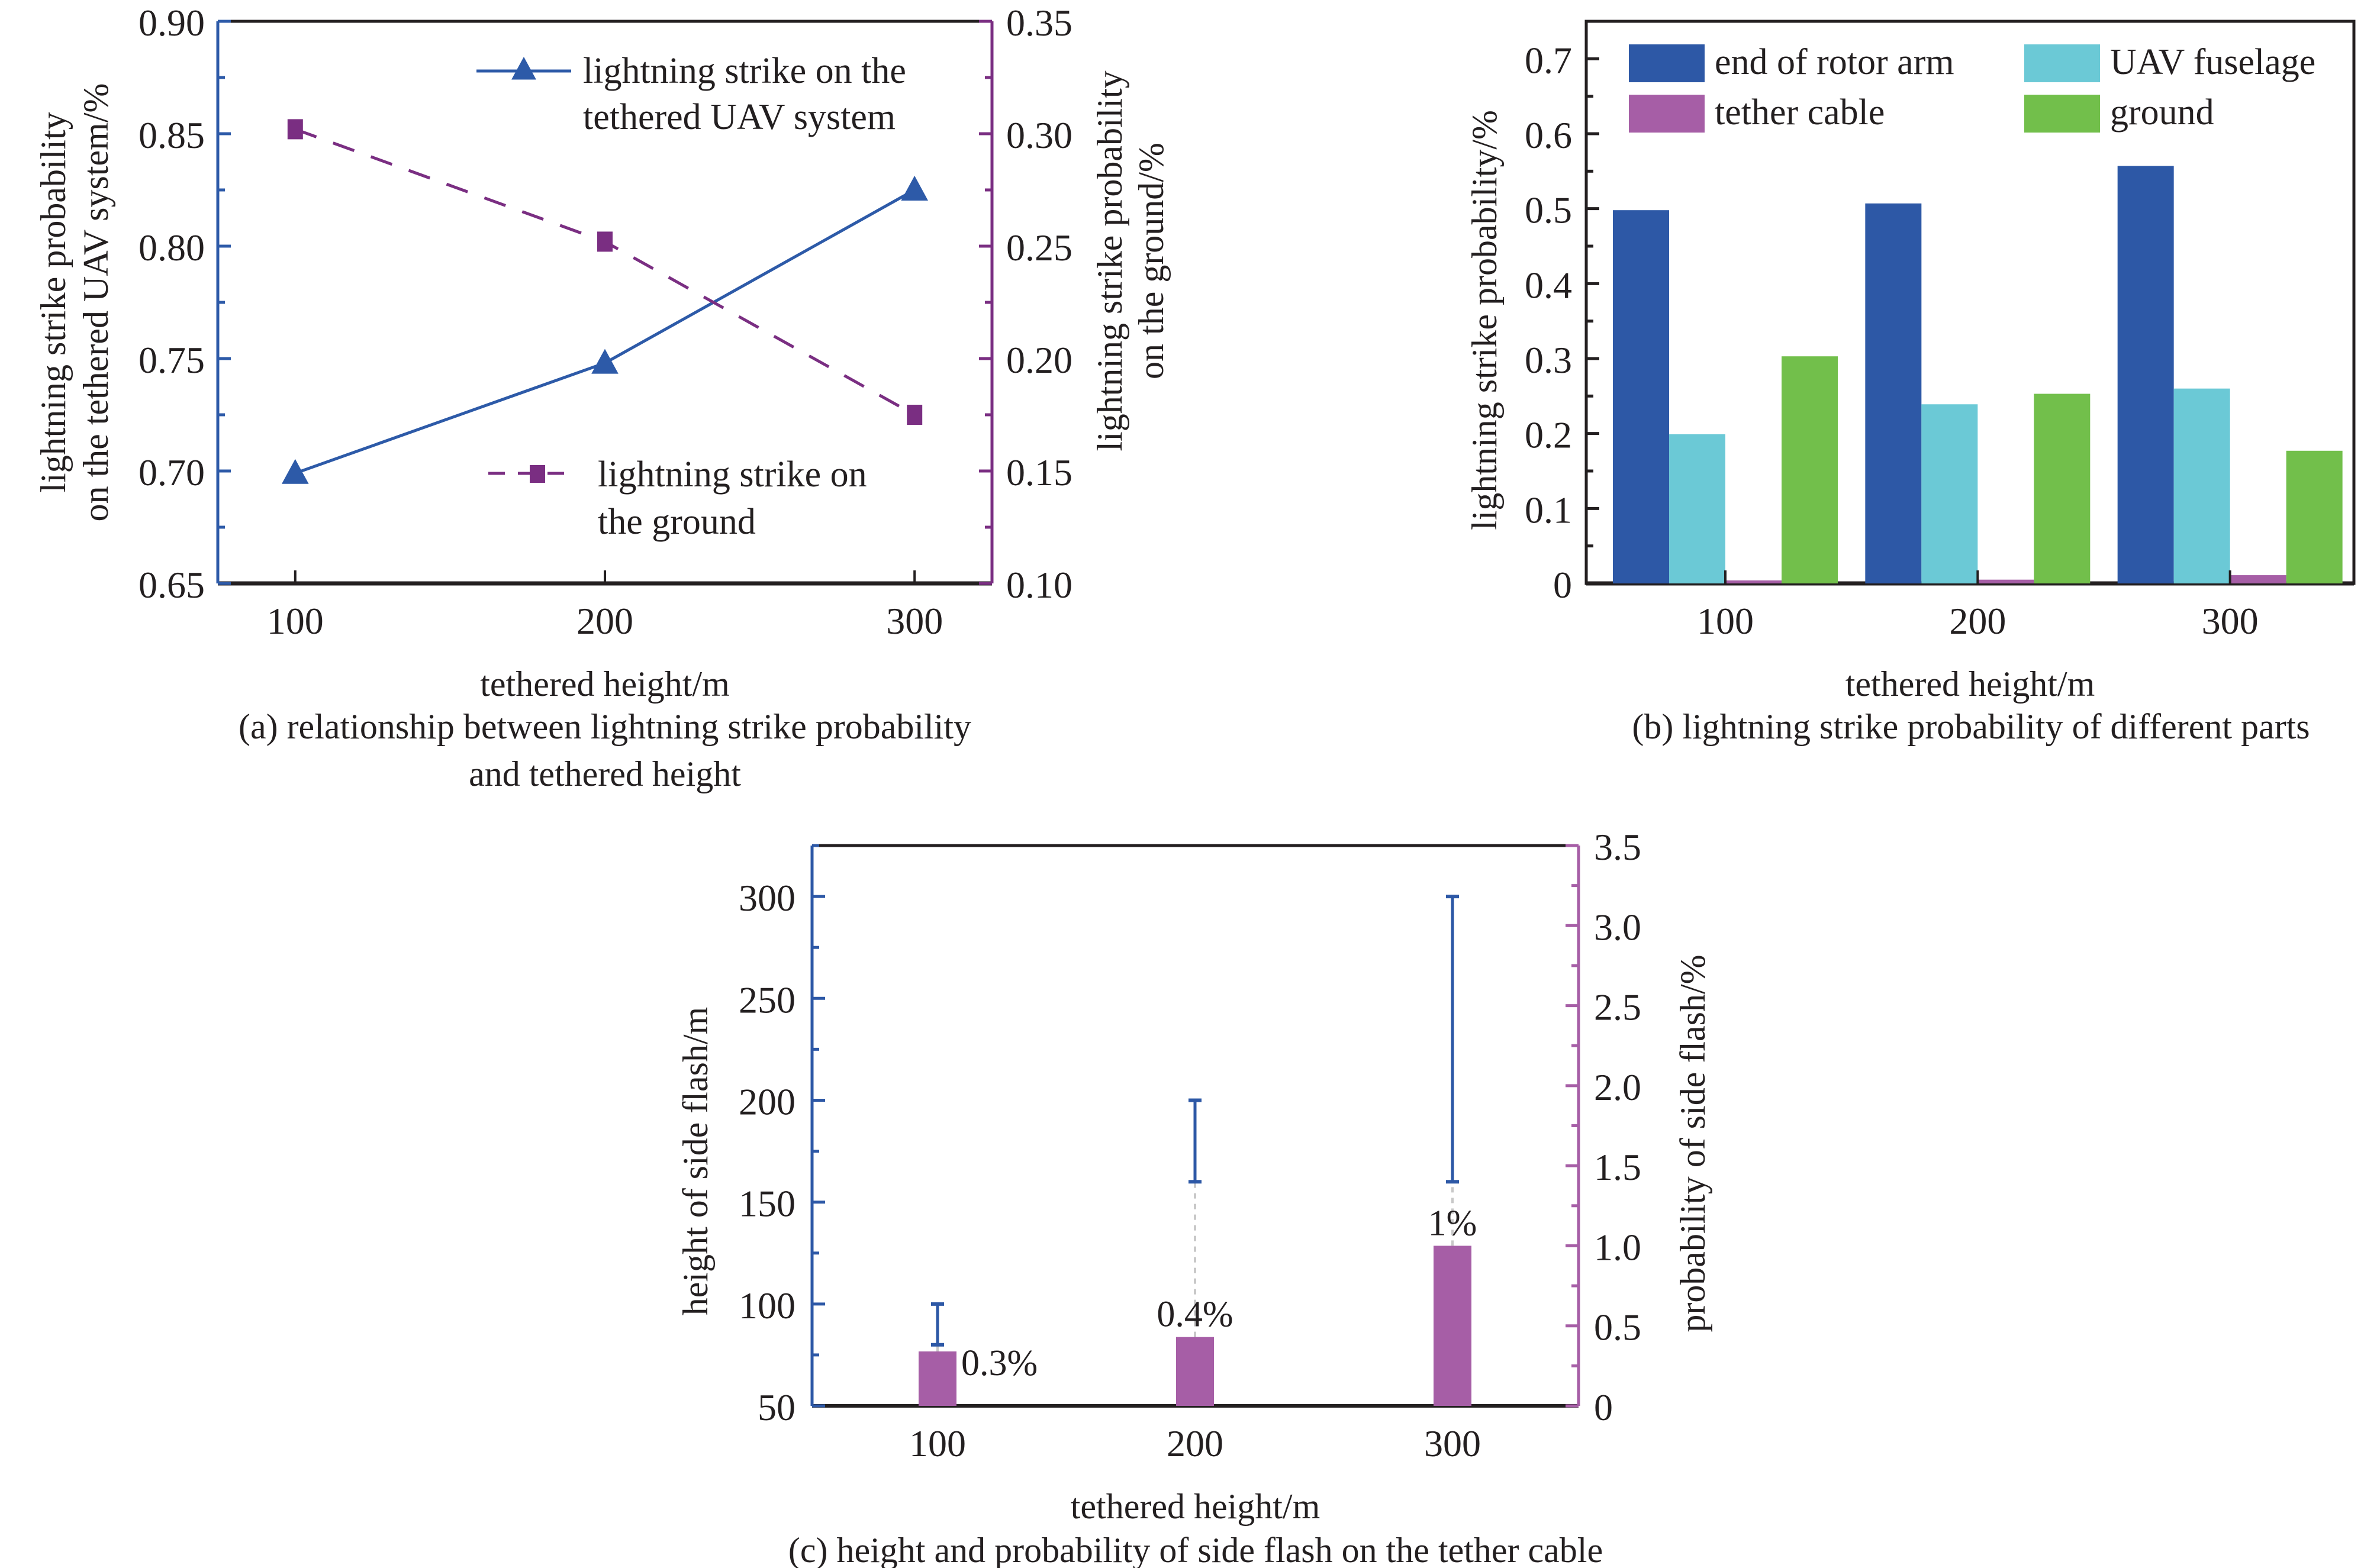 This screenshot has width=2377, height=1568. What do you see at coordinates (767, 898) in the screenshot?
I see `left-y-tick-label: 300` at bounding box center [767, 898].